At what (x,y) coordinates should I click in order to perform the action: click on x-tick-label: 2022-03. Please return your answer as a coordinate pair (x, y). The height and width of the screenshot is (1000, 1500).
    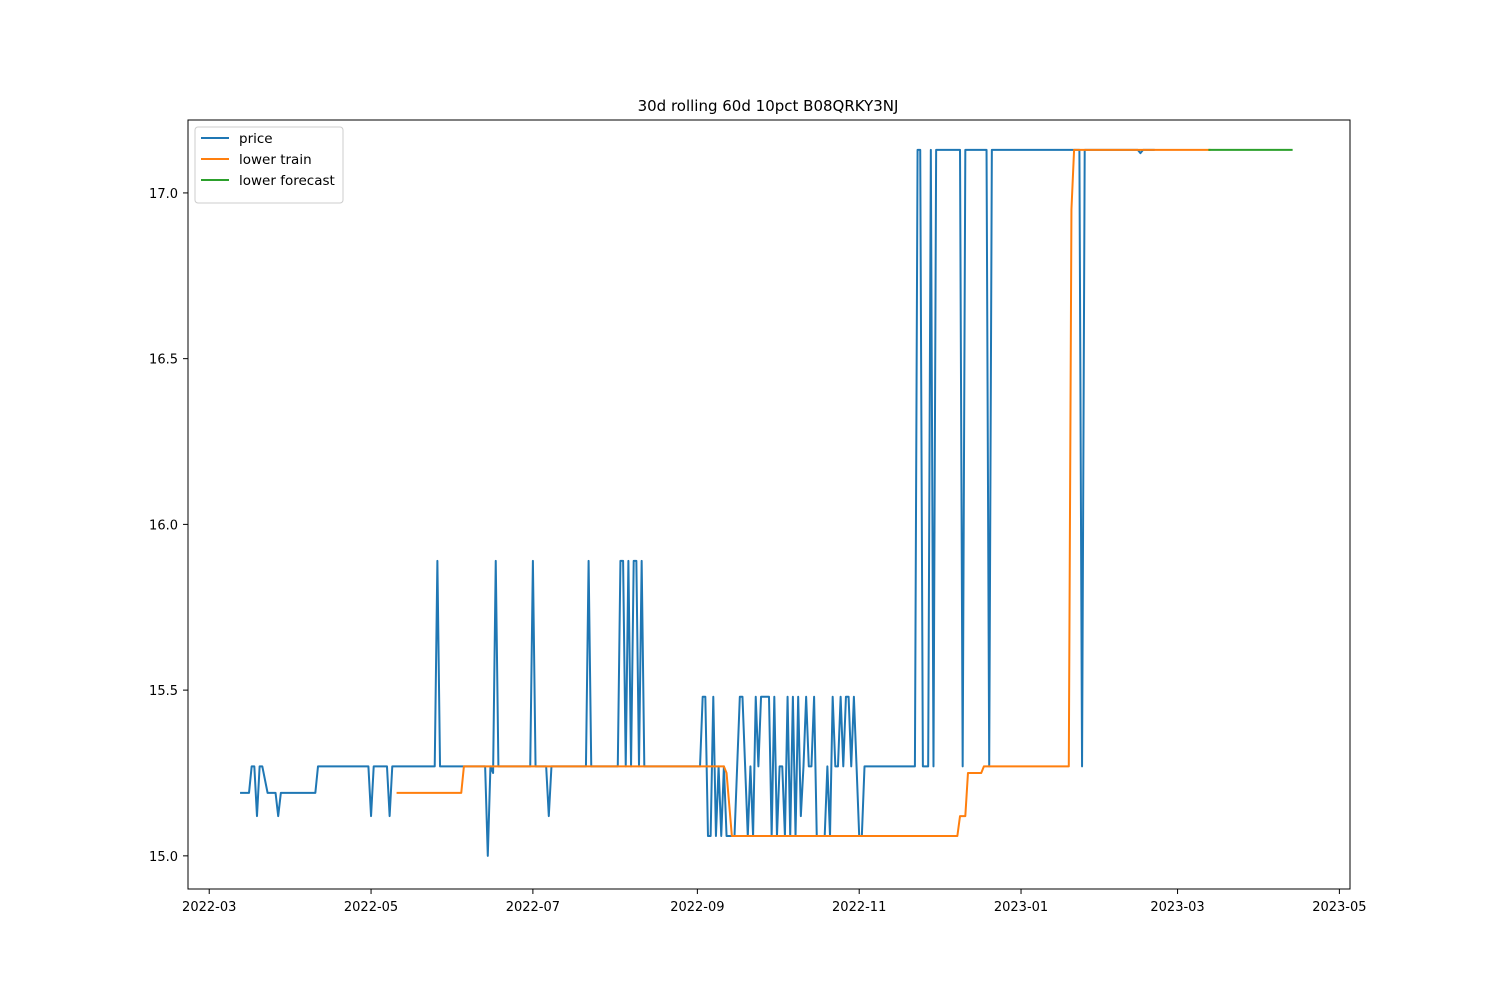
    Looking at the image, I should click on (209, 907).